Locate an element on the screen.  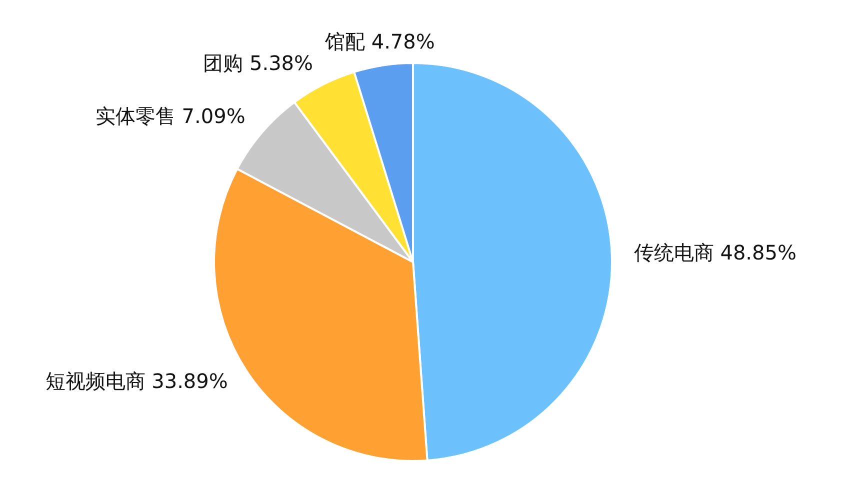
slice-label: 传统电商 48.85% is located at coordinates (715, 252).